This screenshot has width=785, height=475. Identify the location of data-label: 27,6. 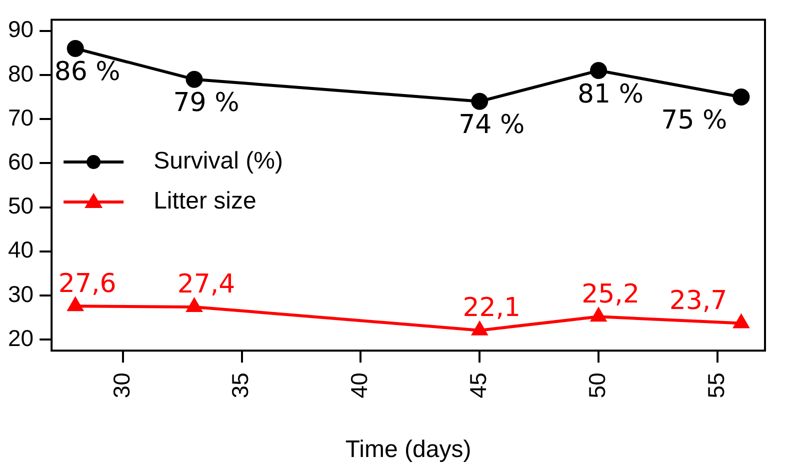
(87, 283).